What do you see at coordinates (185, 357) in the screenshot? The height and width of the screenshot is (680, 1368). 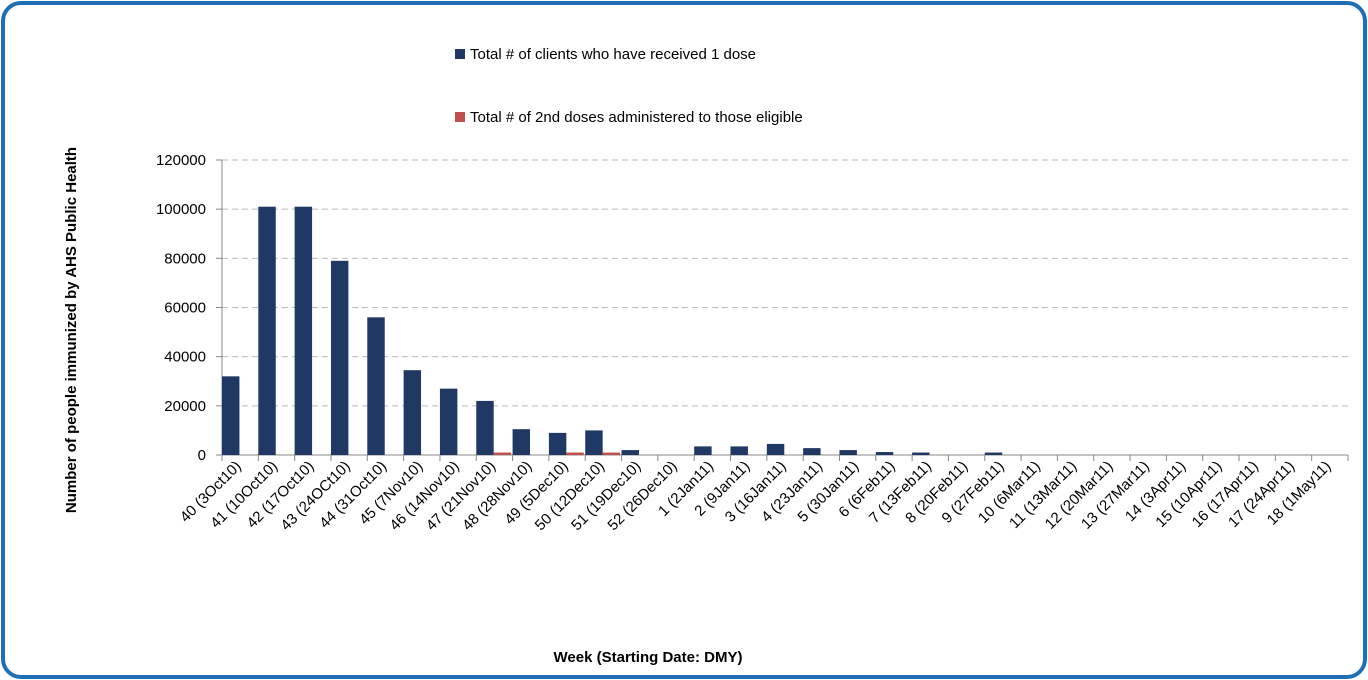 I see `y-tick-label: 40000` at bounding box center [185, 357].